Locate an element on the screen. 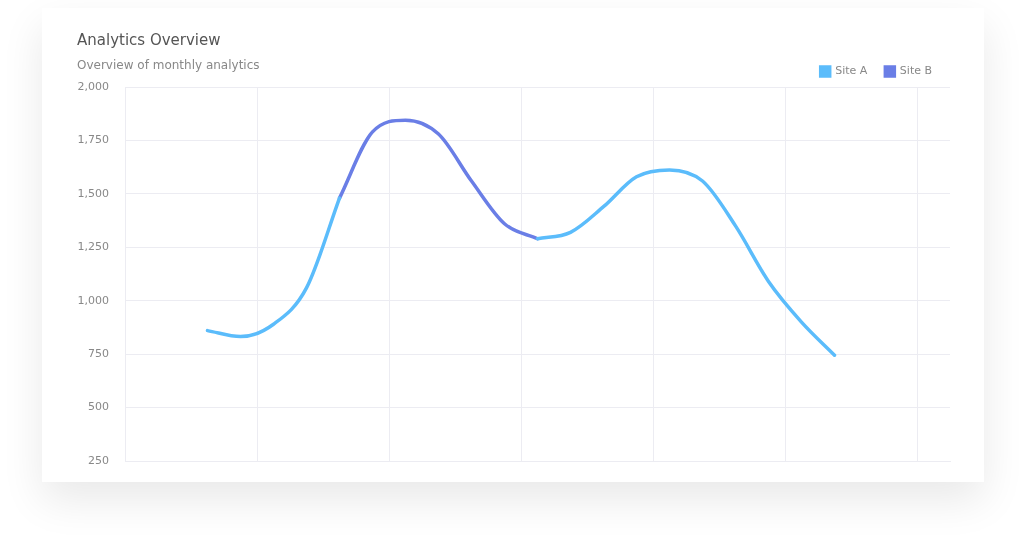 This screenshot has height=557, width=1025. y-tick-label: 2,000 is located at coordinates (93, 86).